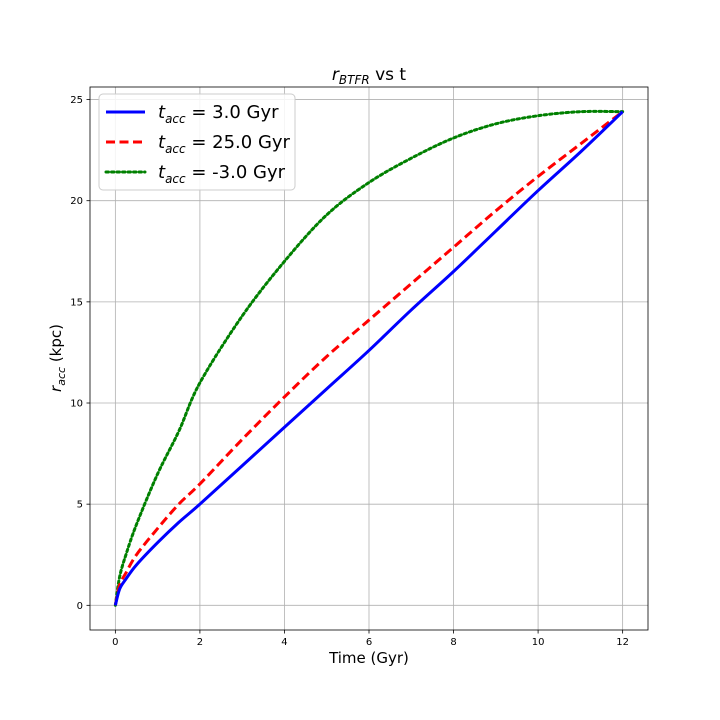  I want to click on x-axis-label: Time (Gyr), so click(368, 658).